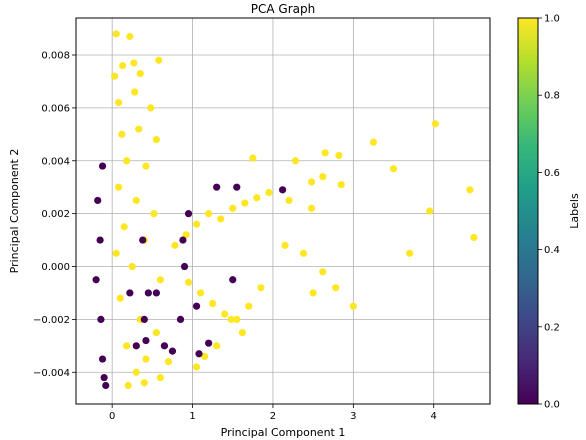 This screenshot has height=440, width=586. Describe the element at coordinates (552, 19) in the screenshot. I see `colorbar-tick-label: 1.0` at that location.